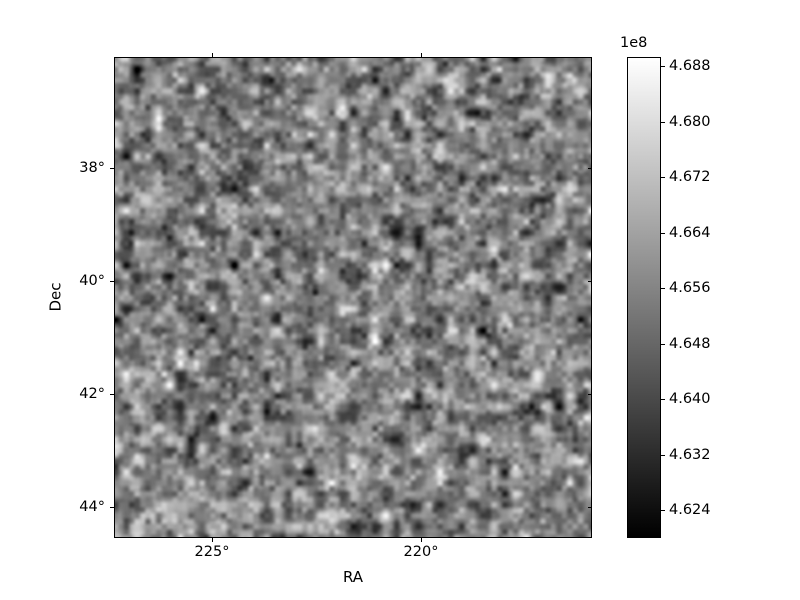  What do you see at coordinates (353, 577) in the screenshot?
I see `x-axis-label: RA` at bounding box center [353, 577].